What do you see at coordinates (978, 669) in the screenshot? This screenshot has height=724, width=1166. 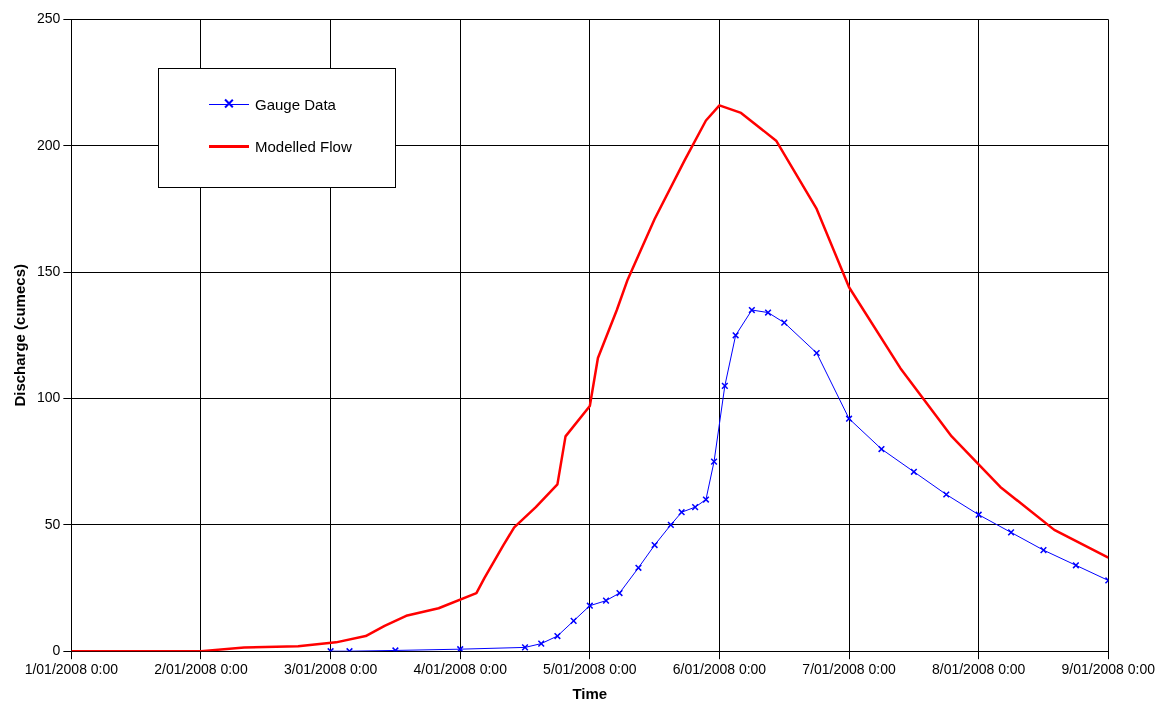 I see `x-tick-label: 8/01/2008 0:00` at bounding box center [978, 669].